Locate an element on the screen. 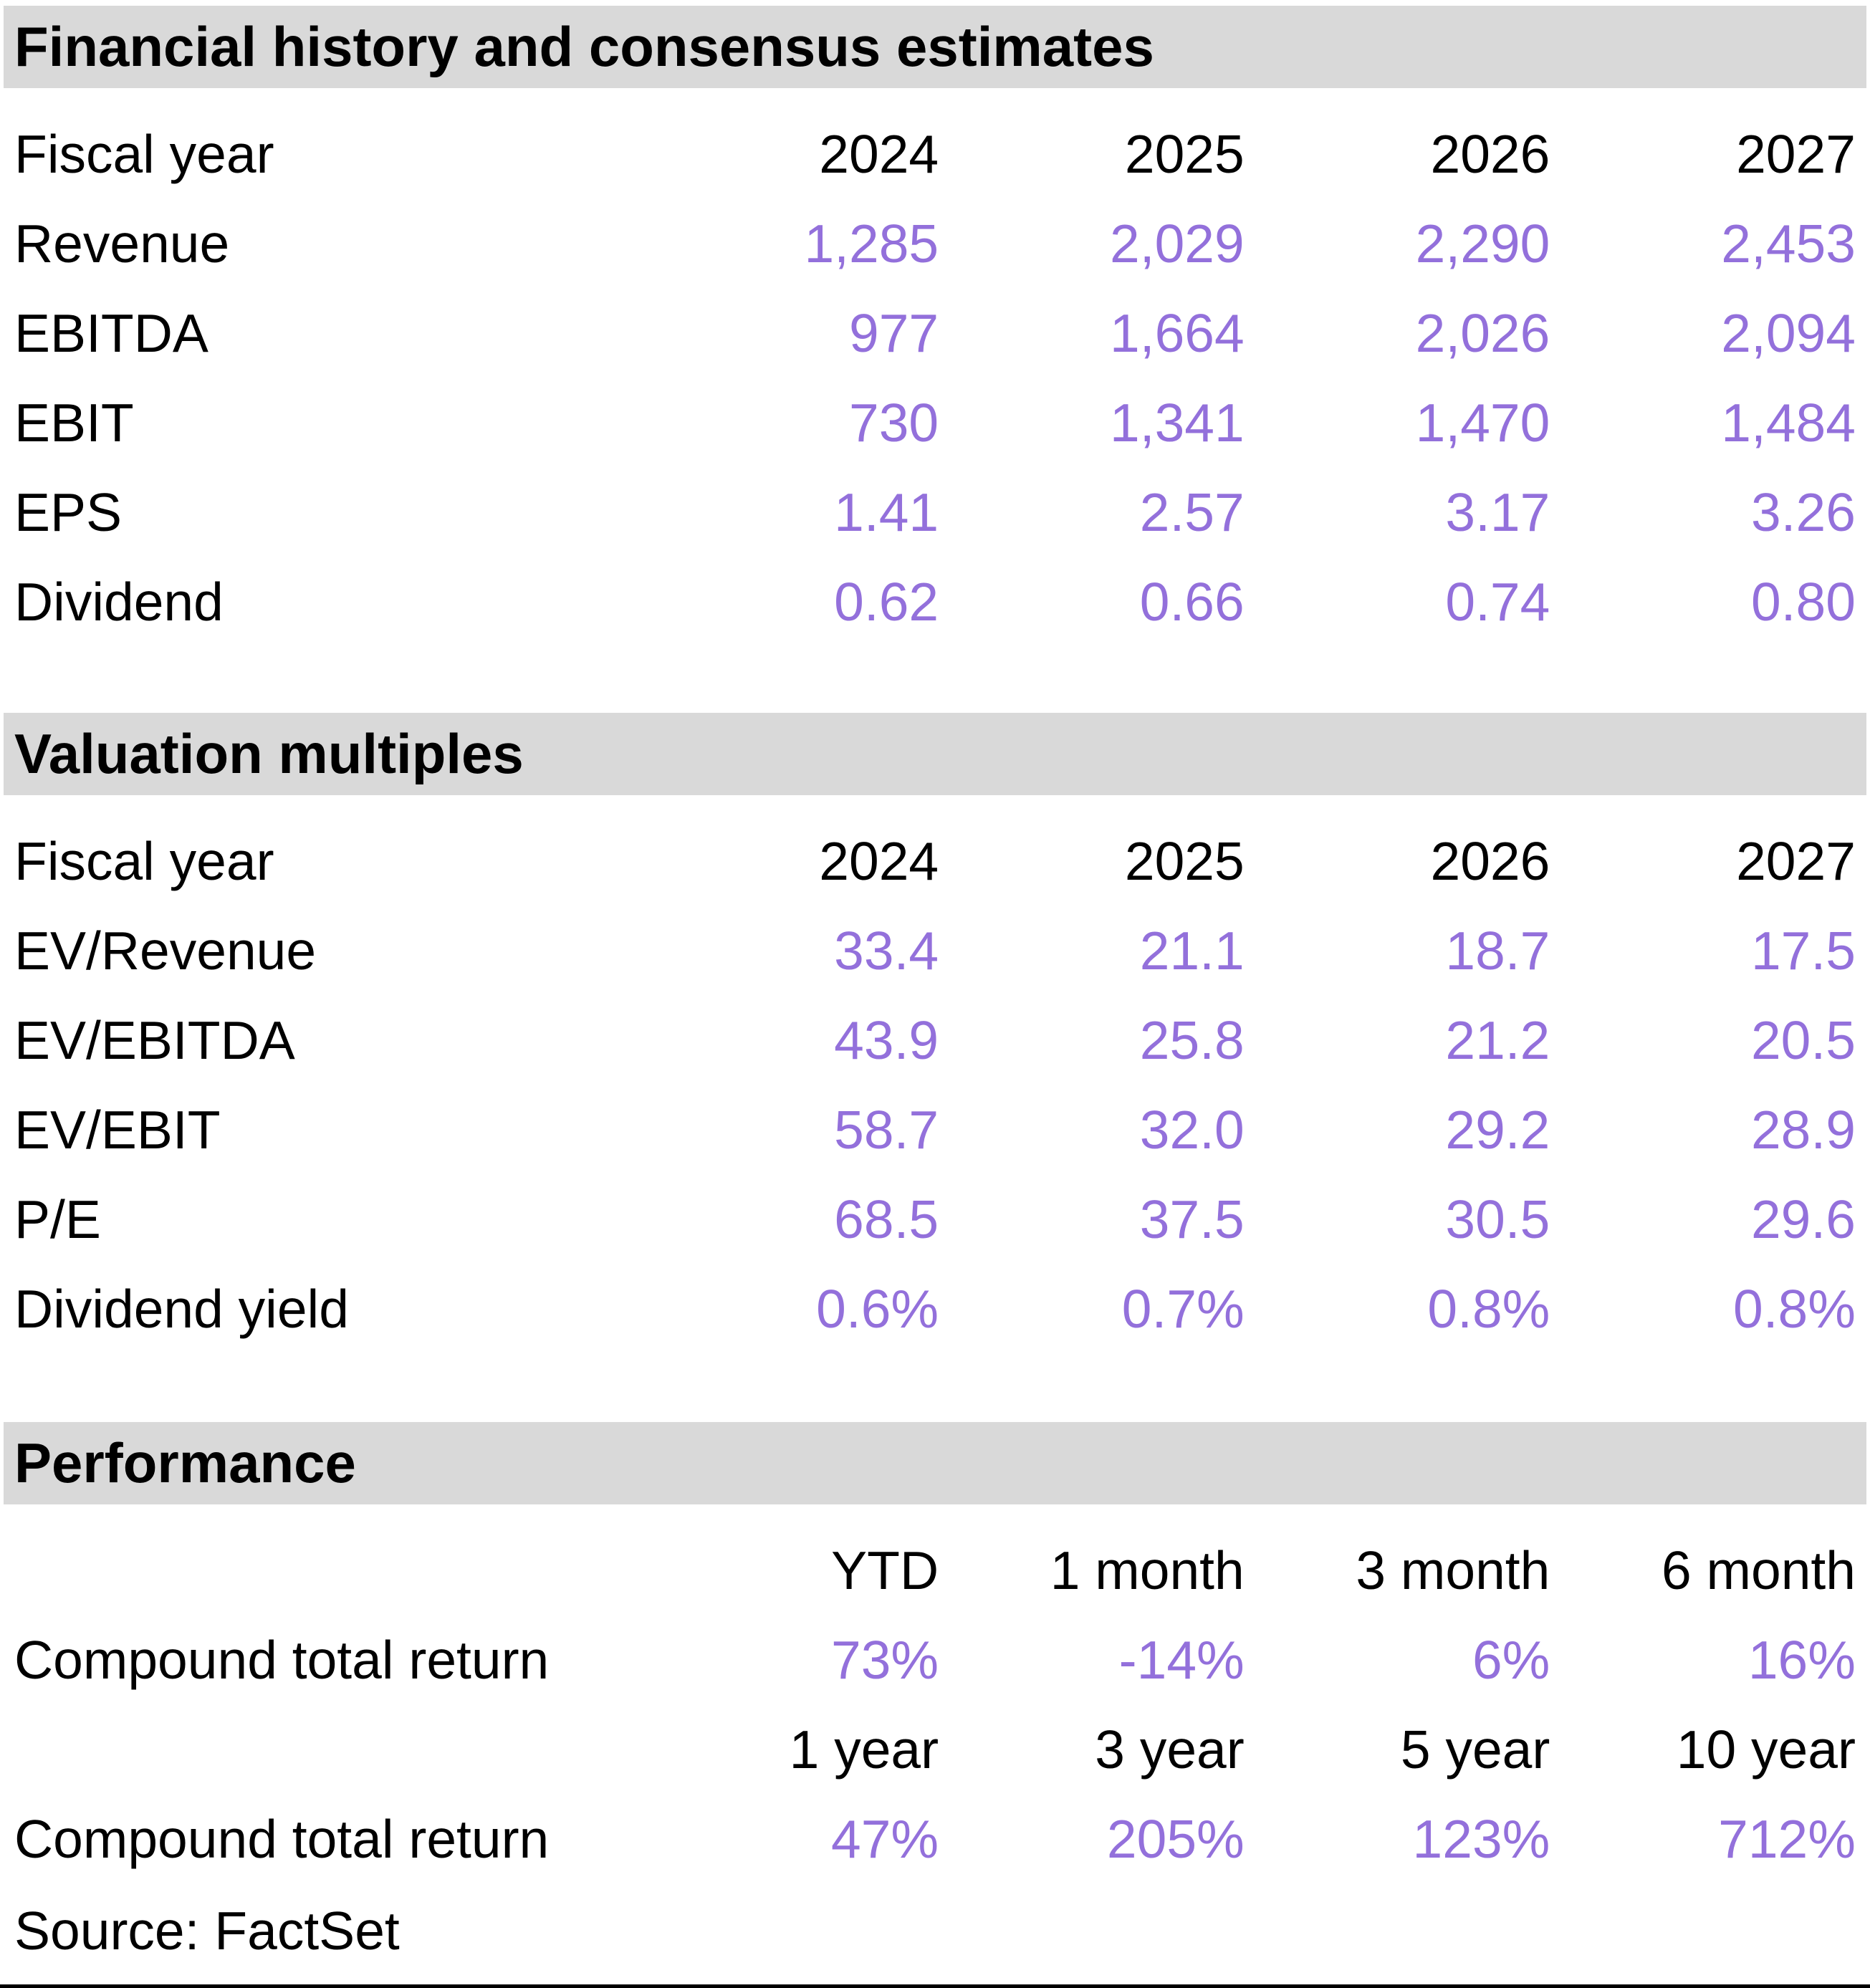  cell-value: 2,026 is located at coordinates (1482, 333).